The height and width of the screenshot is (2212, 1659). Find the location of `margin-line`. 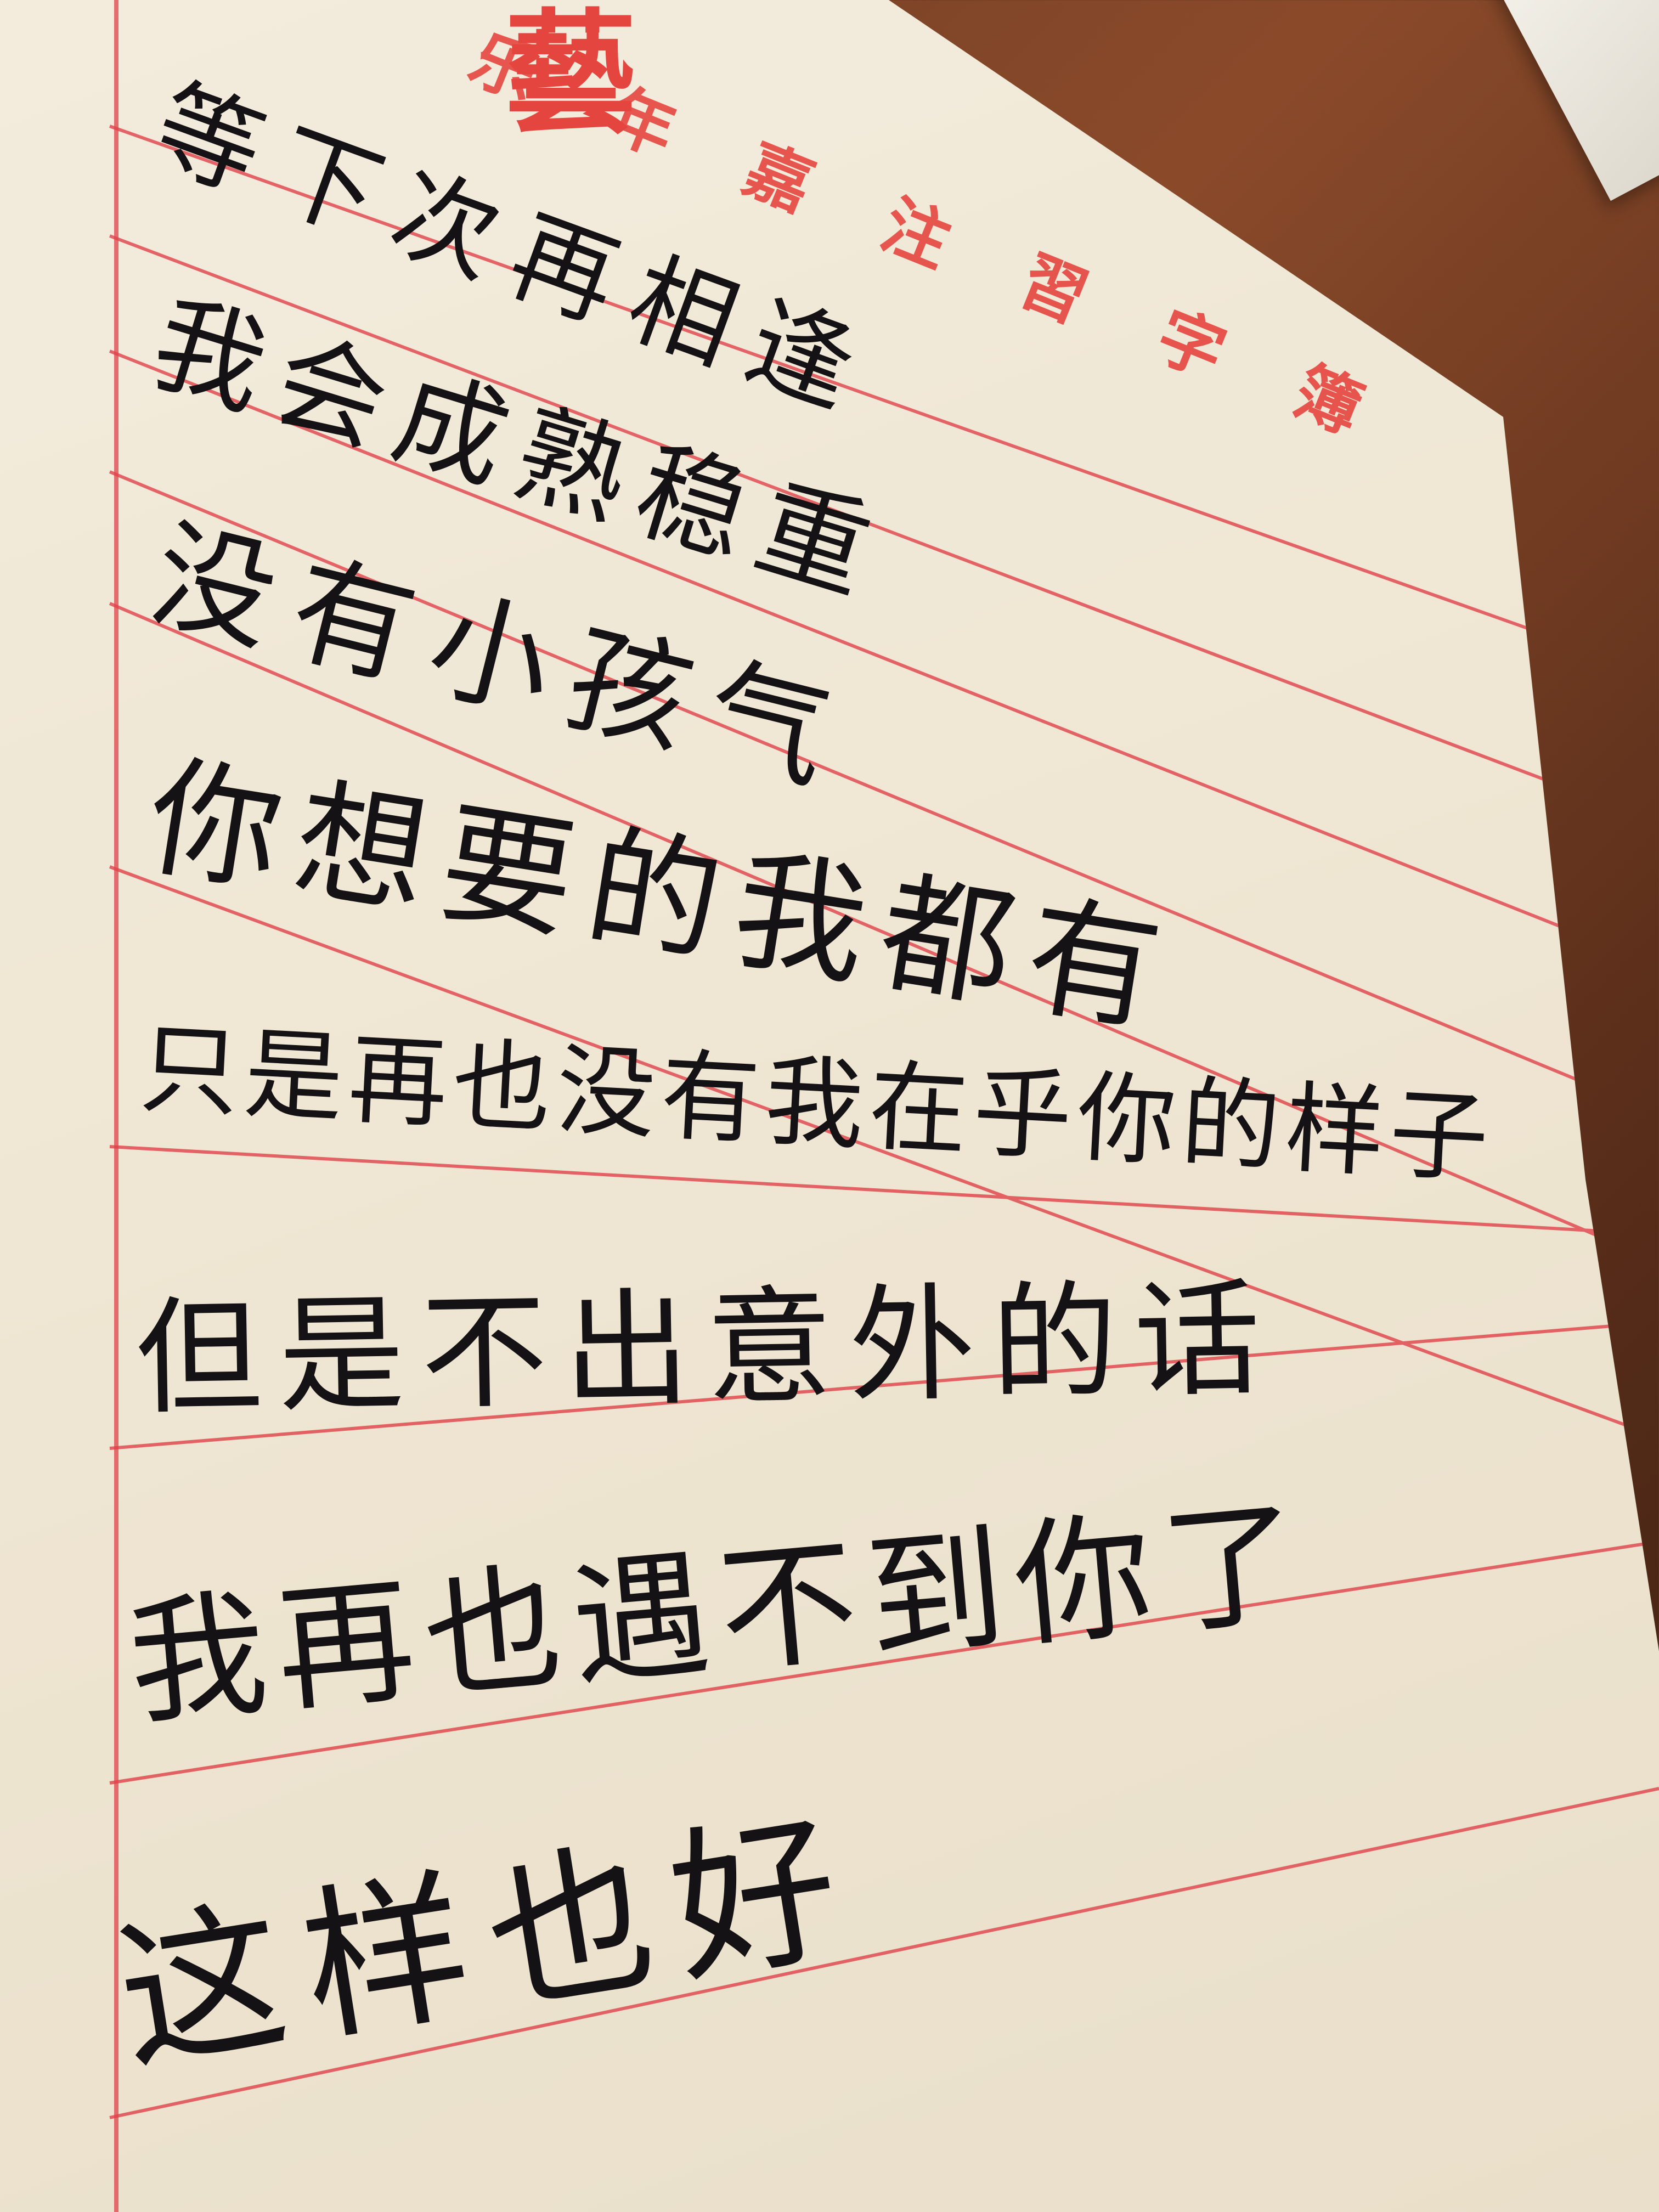

margin-line is located at coordinates (116, 1106).